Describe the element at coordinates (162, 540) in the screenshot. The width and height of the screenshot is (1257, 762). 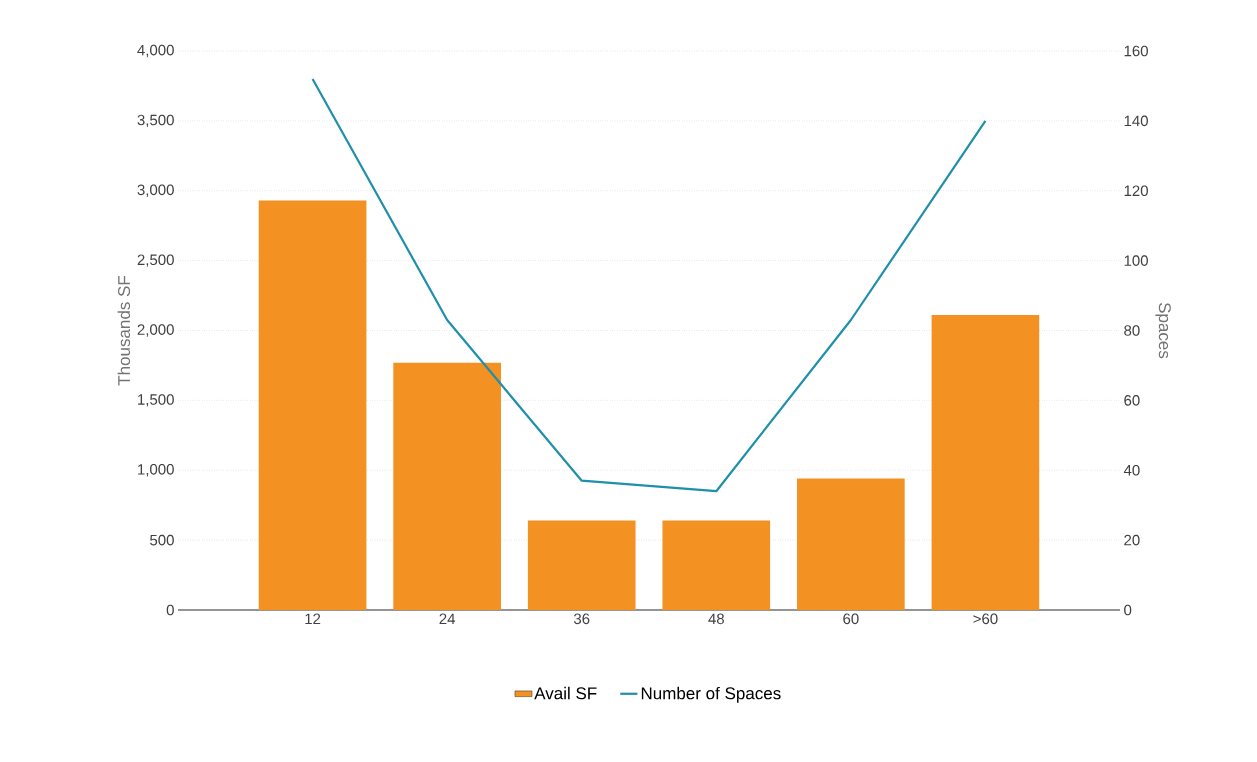
I see `y-tick-label: 500` at that location.